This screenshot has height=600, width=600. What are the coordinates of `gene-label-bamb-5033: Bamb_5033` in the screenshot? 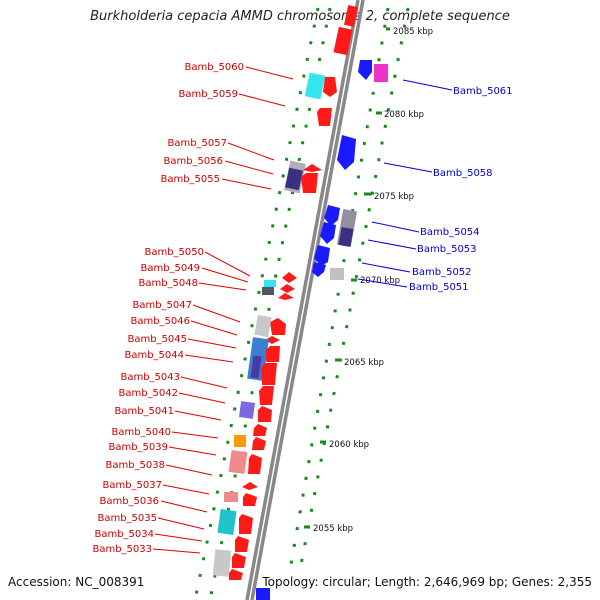 It's located at (122, 549).